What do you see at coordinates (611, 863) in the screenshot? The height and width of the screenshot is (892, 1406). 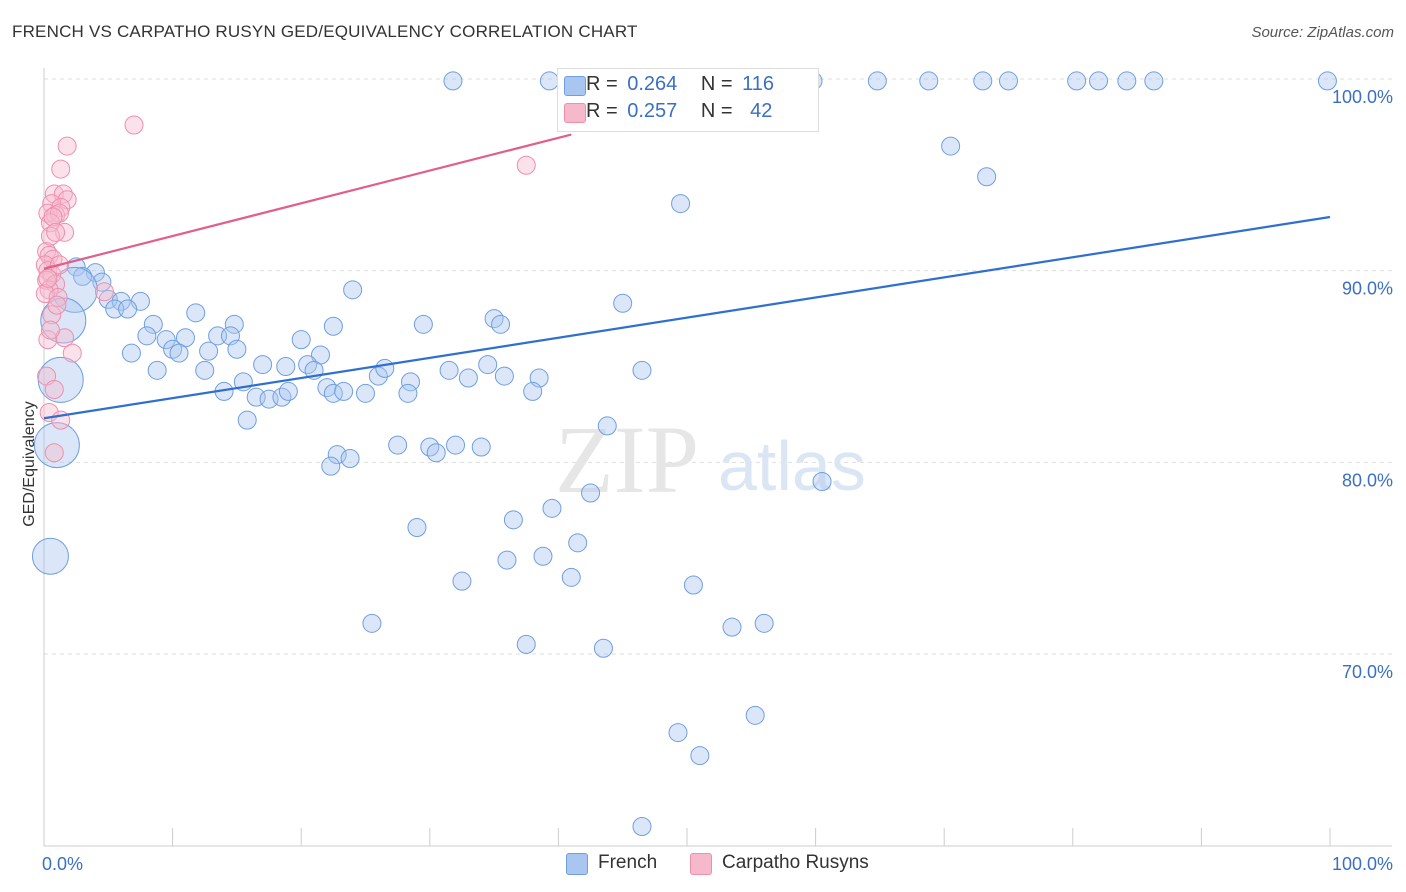 I see `legend-item-french: French` at bounding box center [611, 863].